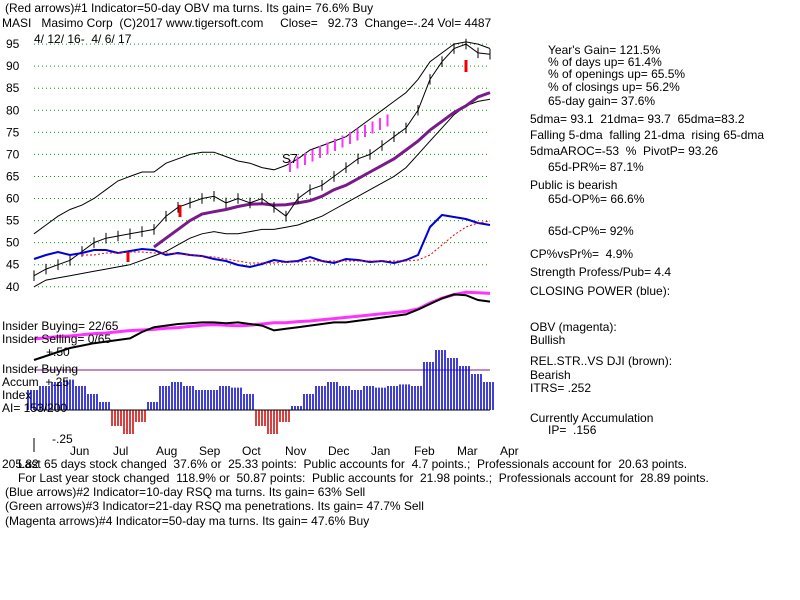 This screenshot has width=800, height=600. Describe the element at coordinates (13, 110) in the screenshot. I see `y-tick-label: 80` at that location.